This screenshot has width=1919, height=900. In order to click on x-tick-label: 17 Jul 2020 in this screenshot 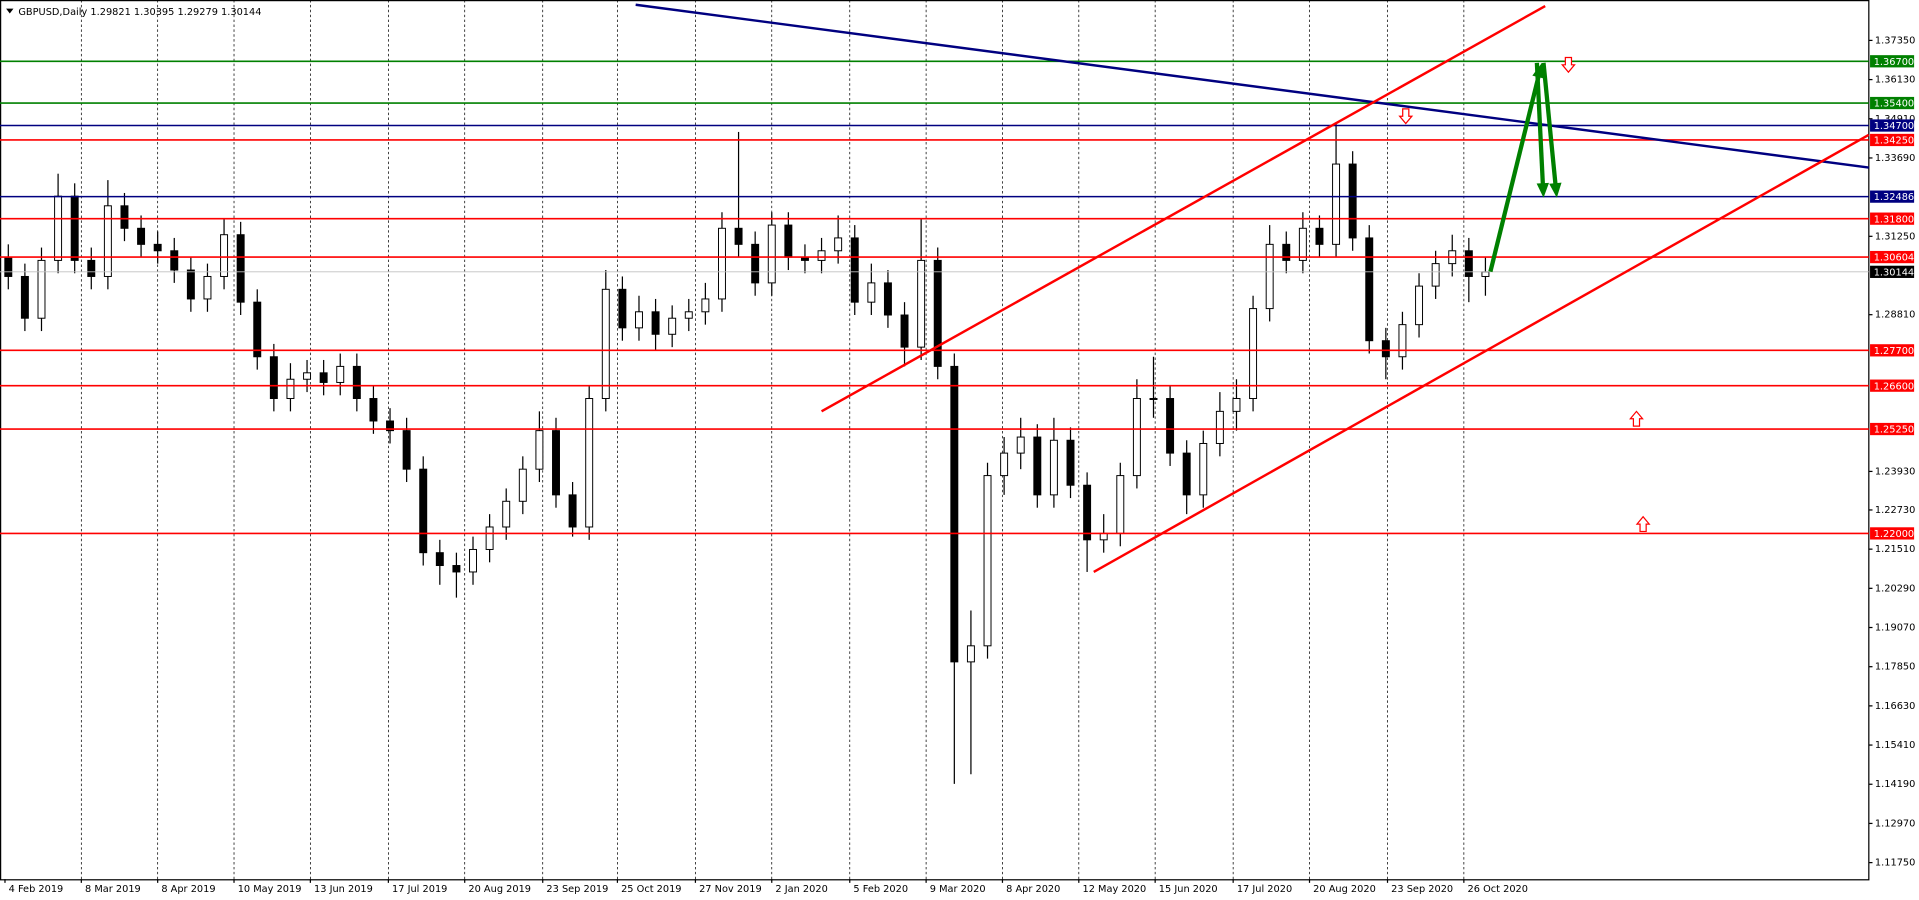, I will do `click(1264, 889)`.